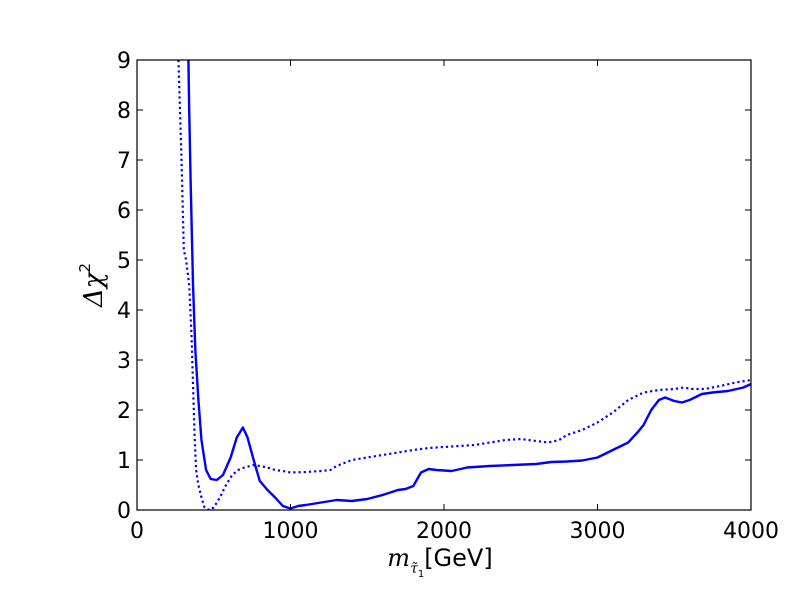 The height and width of the screenshot is (600, 800). Describe the element at coordinates (124, 261) in the screenshot. I see `y-tick-label: 5` at that location.